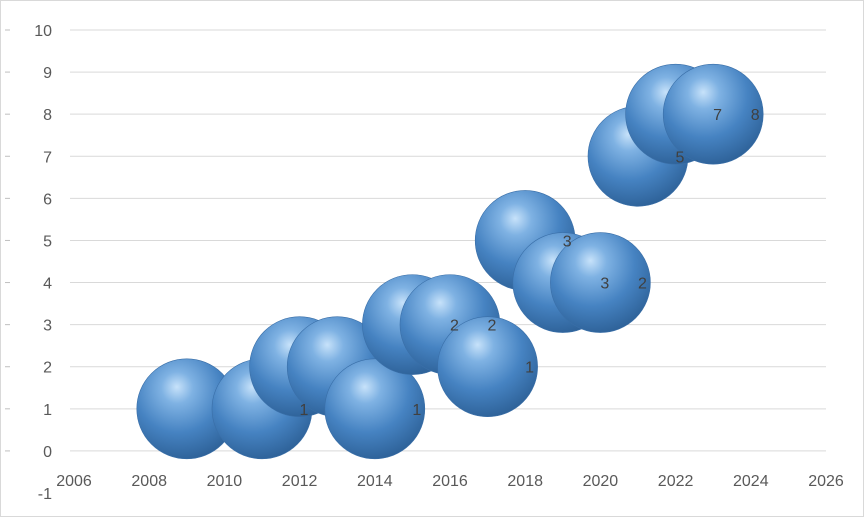 The image size is (864, 522). What do you see at coordinates (47, 368) in the screenshot?
I see `y-tick-label: 2` at bounding box center [47, 368].